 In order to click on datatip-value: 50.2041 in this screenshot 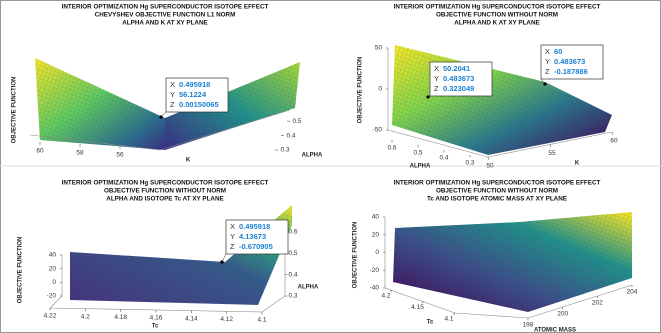, I will do `click(456, 68)`.